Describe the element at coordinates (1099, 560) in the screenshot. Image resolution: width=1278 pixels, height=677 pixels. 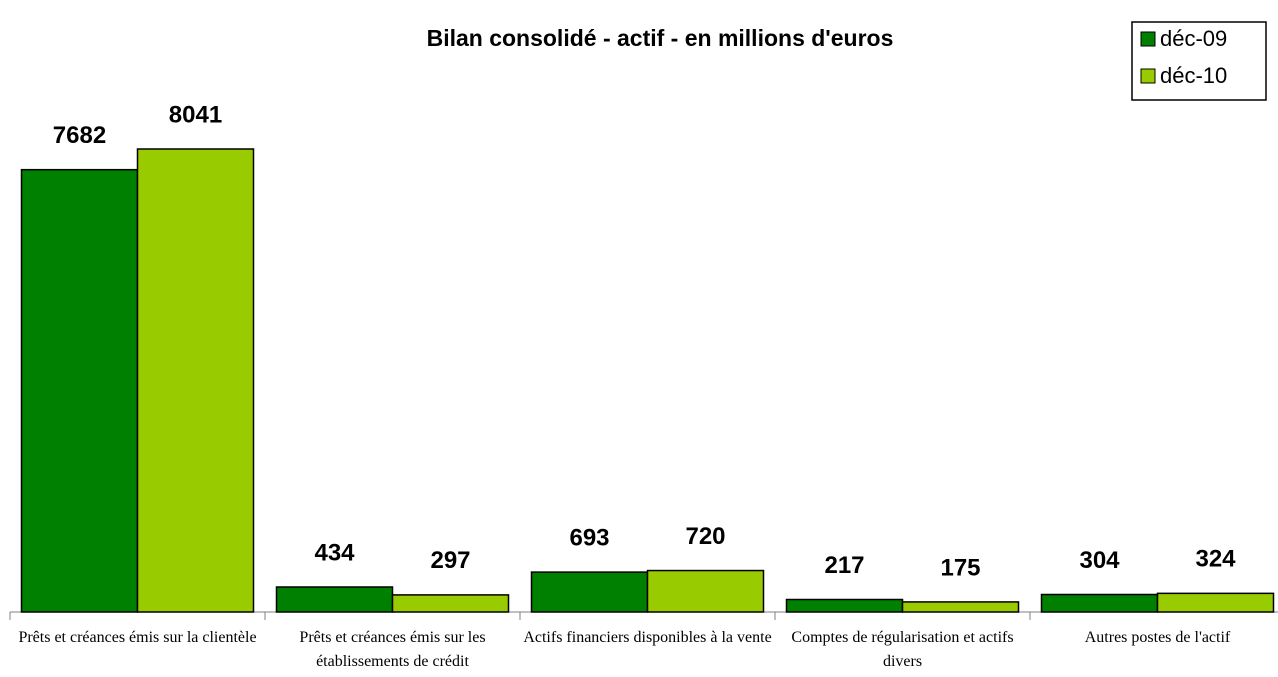
I see `data-label: 304` at that location.